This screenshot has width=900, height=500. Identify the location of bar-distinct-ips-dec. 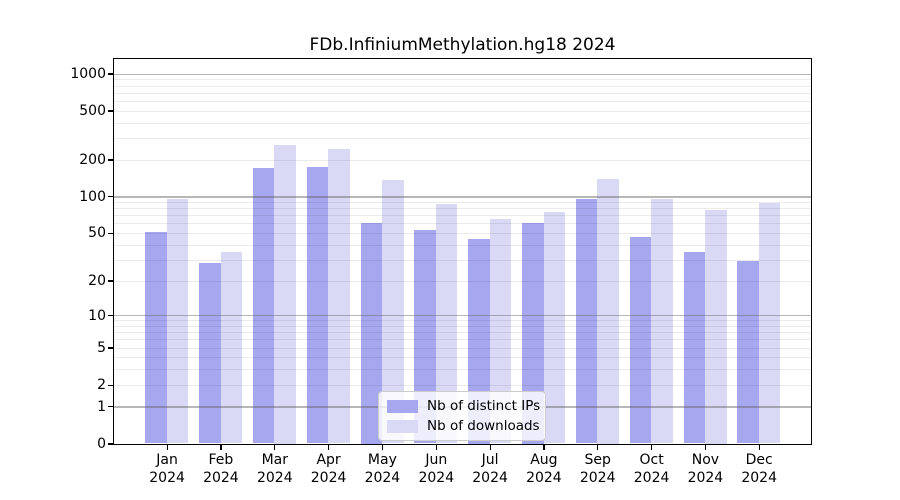
(748, 352).